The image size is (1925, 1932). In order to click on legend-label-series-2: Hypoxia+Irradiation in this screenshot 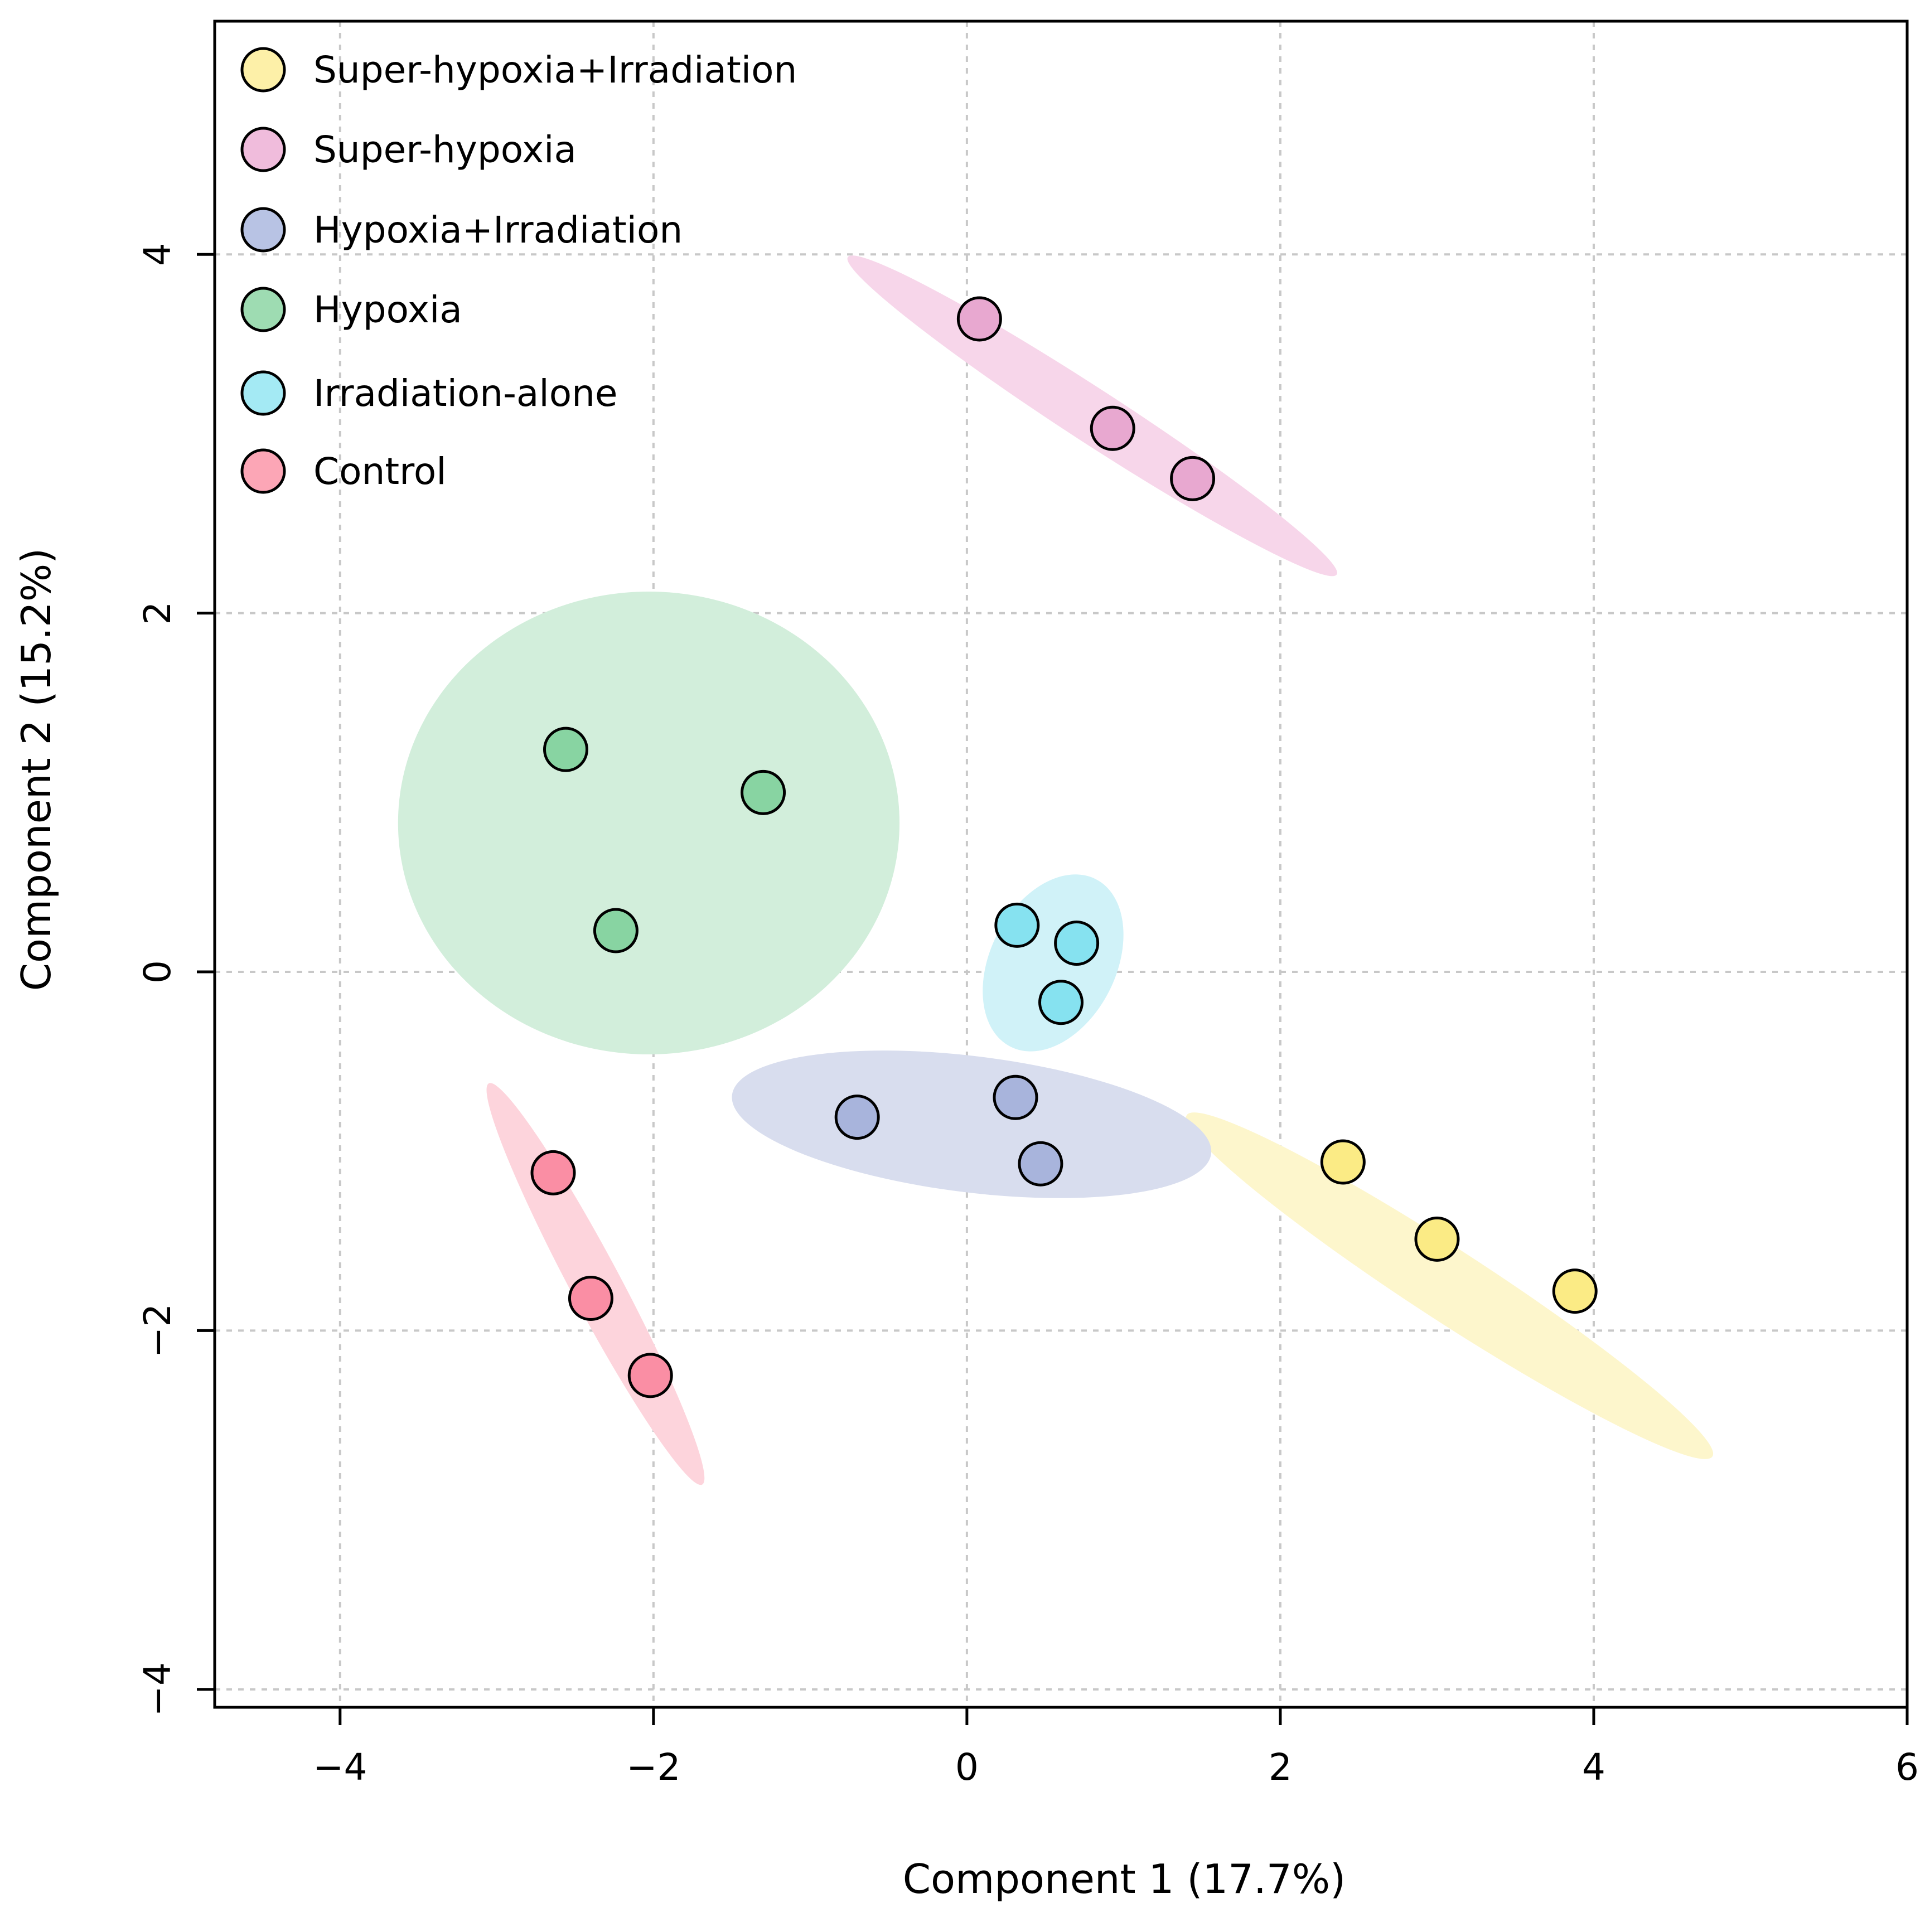, I will do `click(498, 230)`.